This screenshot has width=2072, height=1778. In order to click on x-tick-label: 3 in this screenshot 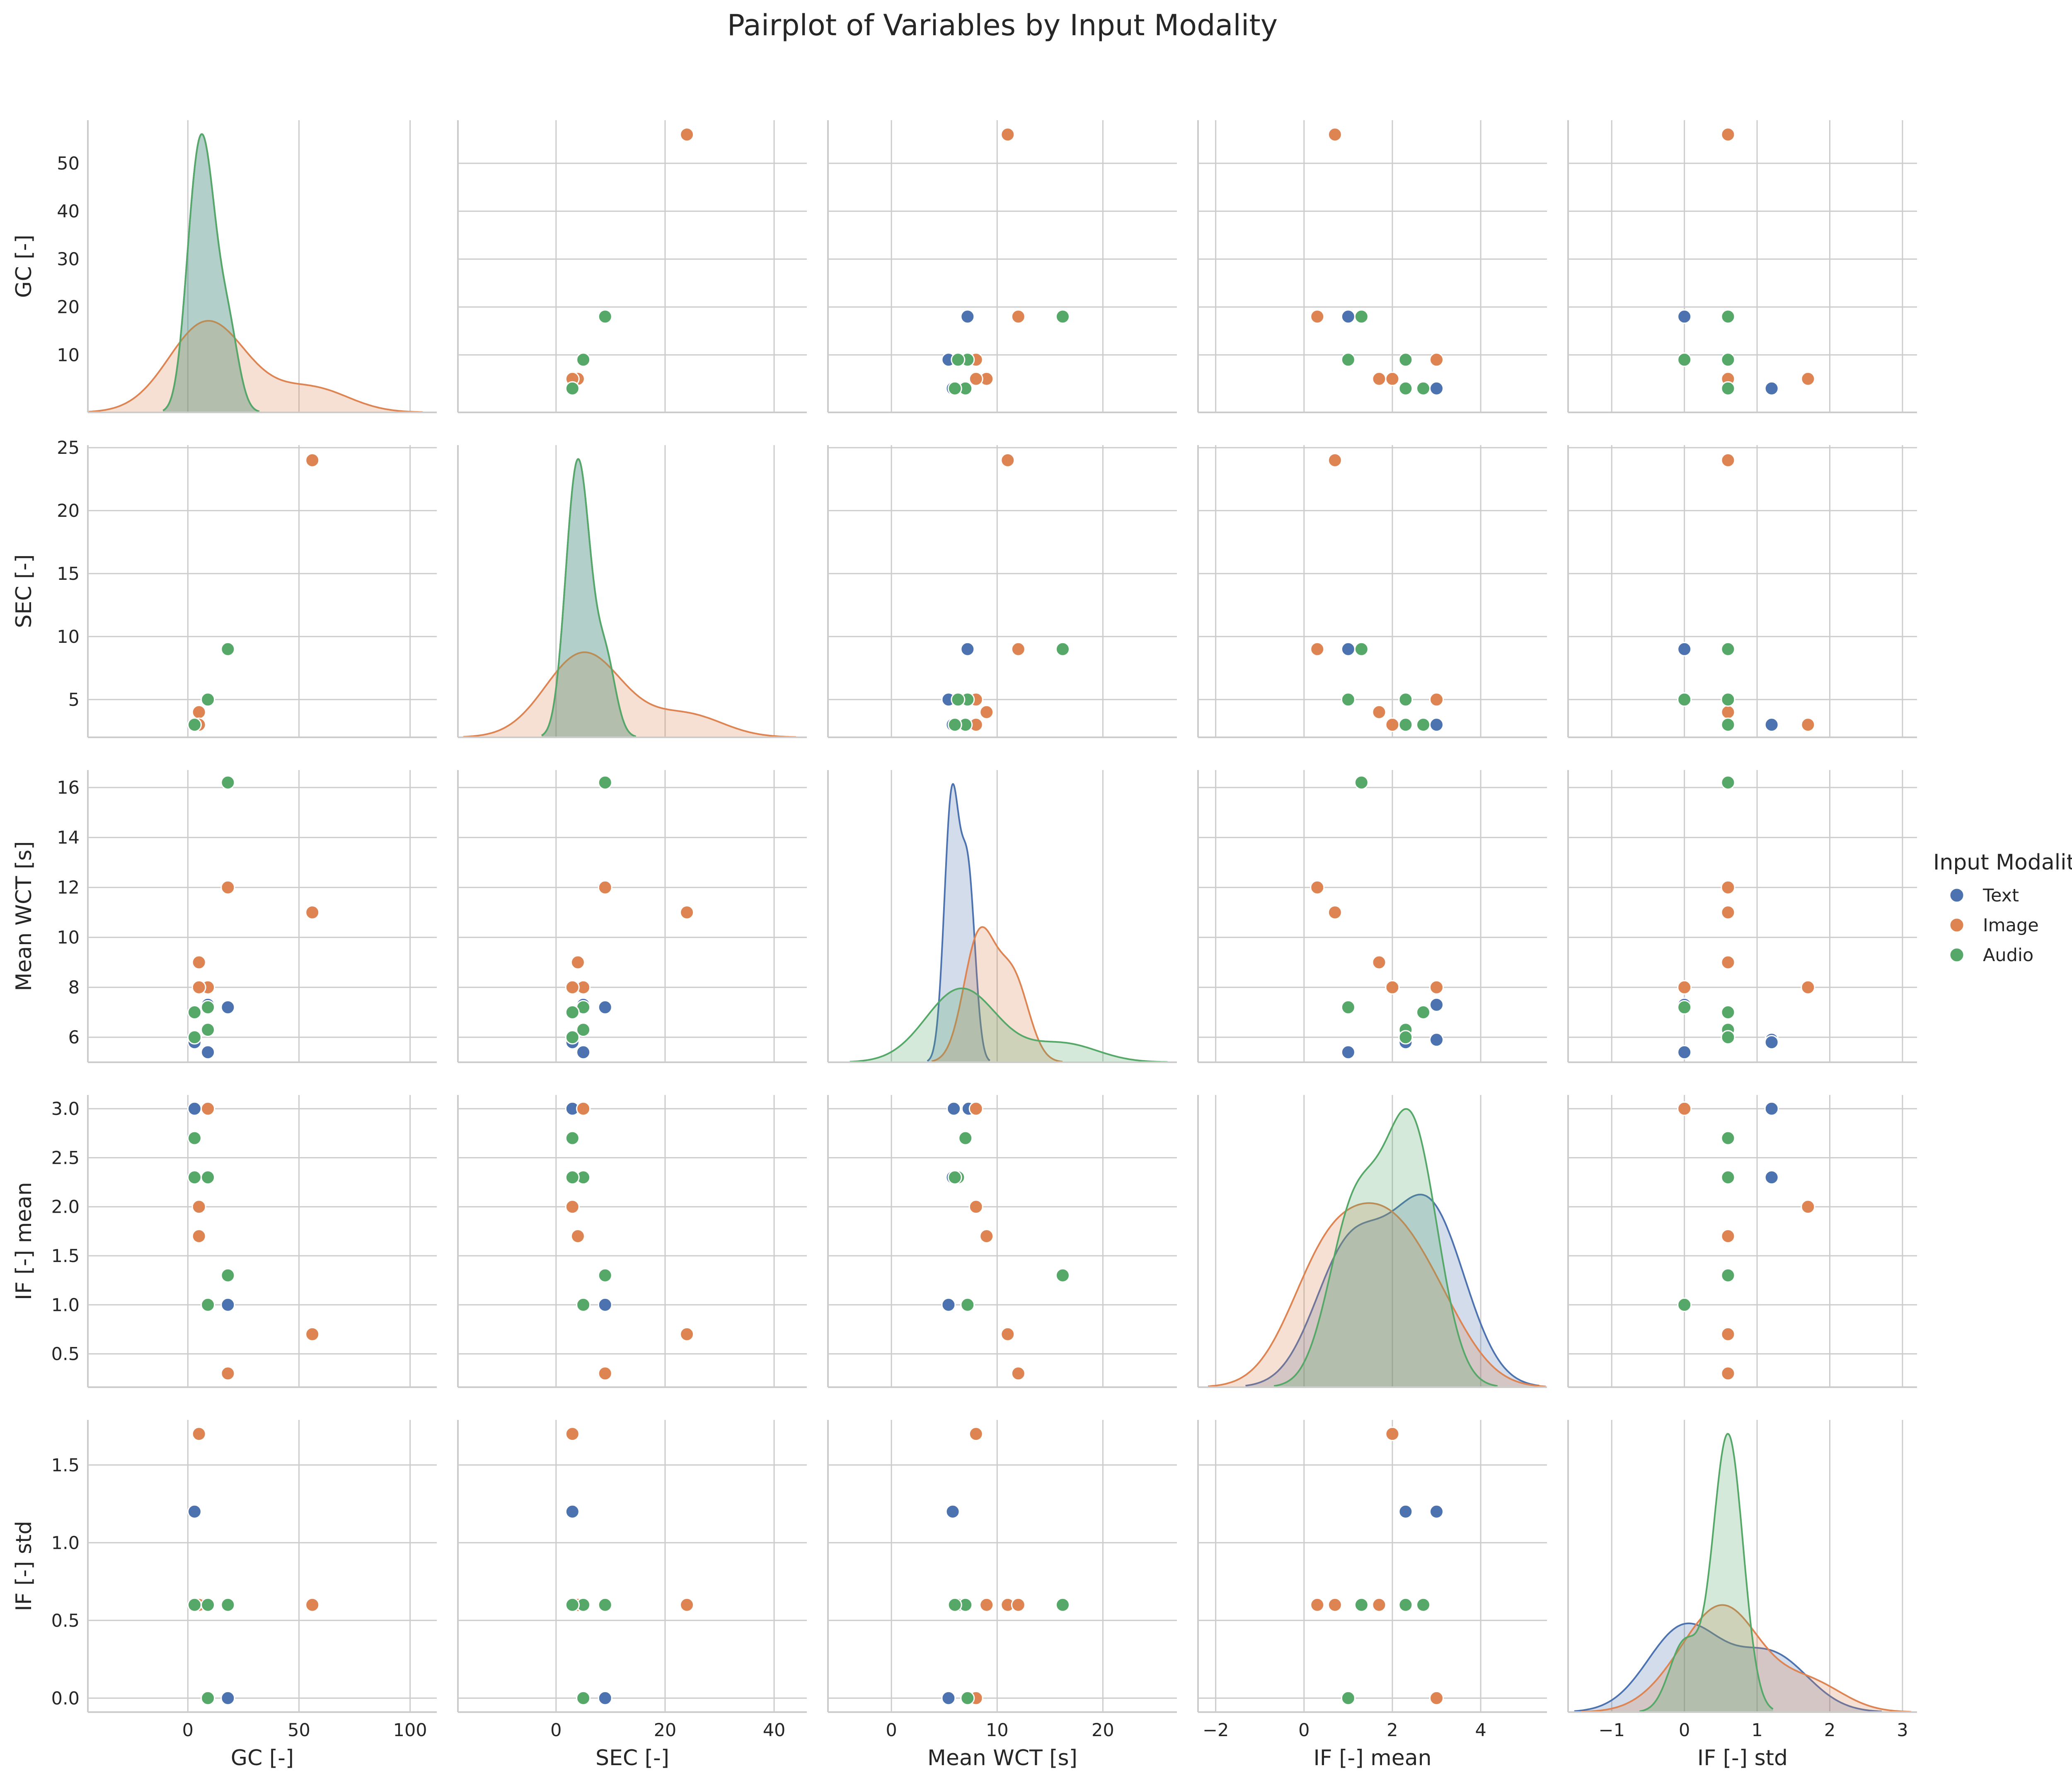, I will do `click(1902, 1730)`.